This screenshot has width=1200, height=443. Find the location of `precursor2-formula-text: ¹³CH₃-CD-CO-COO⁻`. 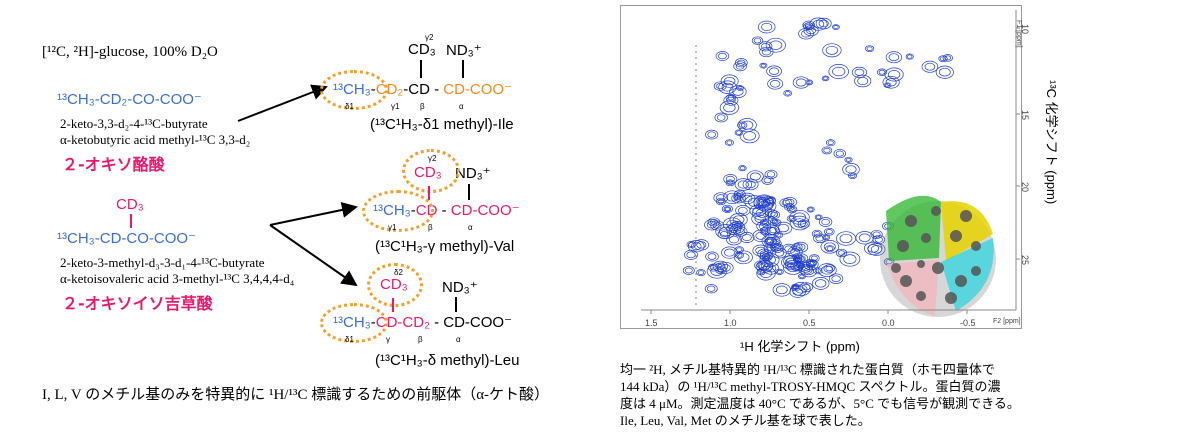

precursor2-formula-text: ¹³CH₃-CD-CO-COO⁻ is located at coordinates (126, 238).